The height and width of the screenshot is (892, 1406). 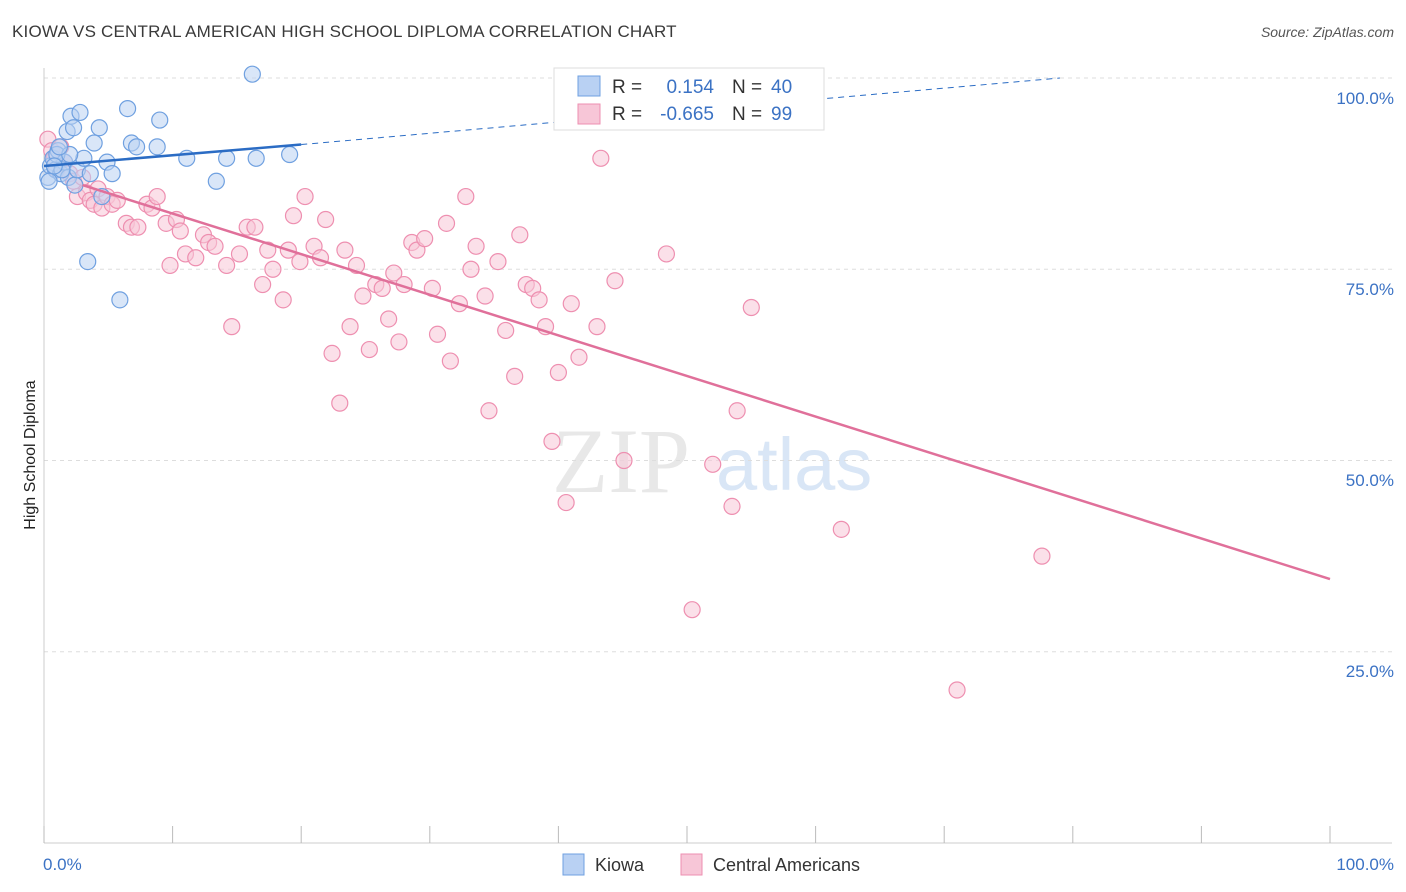 I want to click on stats-central-n-value: 99, so click(x=781, y=114).